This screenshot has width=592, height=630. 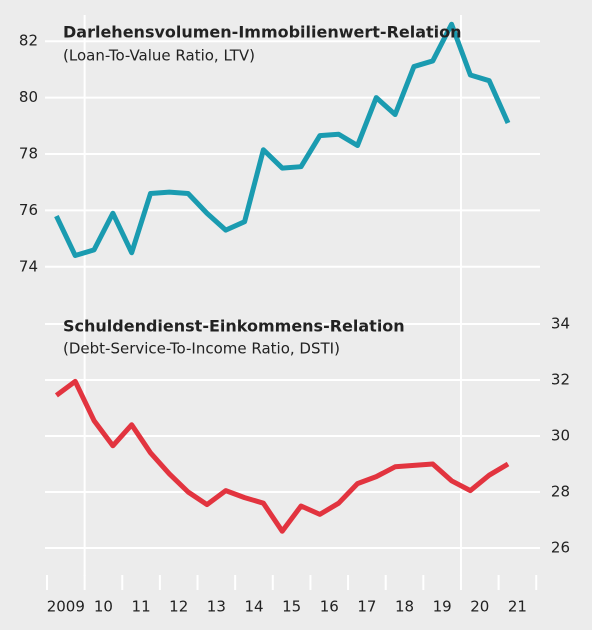 I want to click on x-tick-label: 12, so click(x=178, y=607).